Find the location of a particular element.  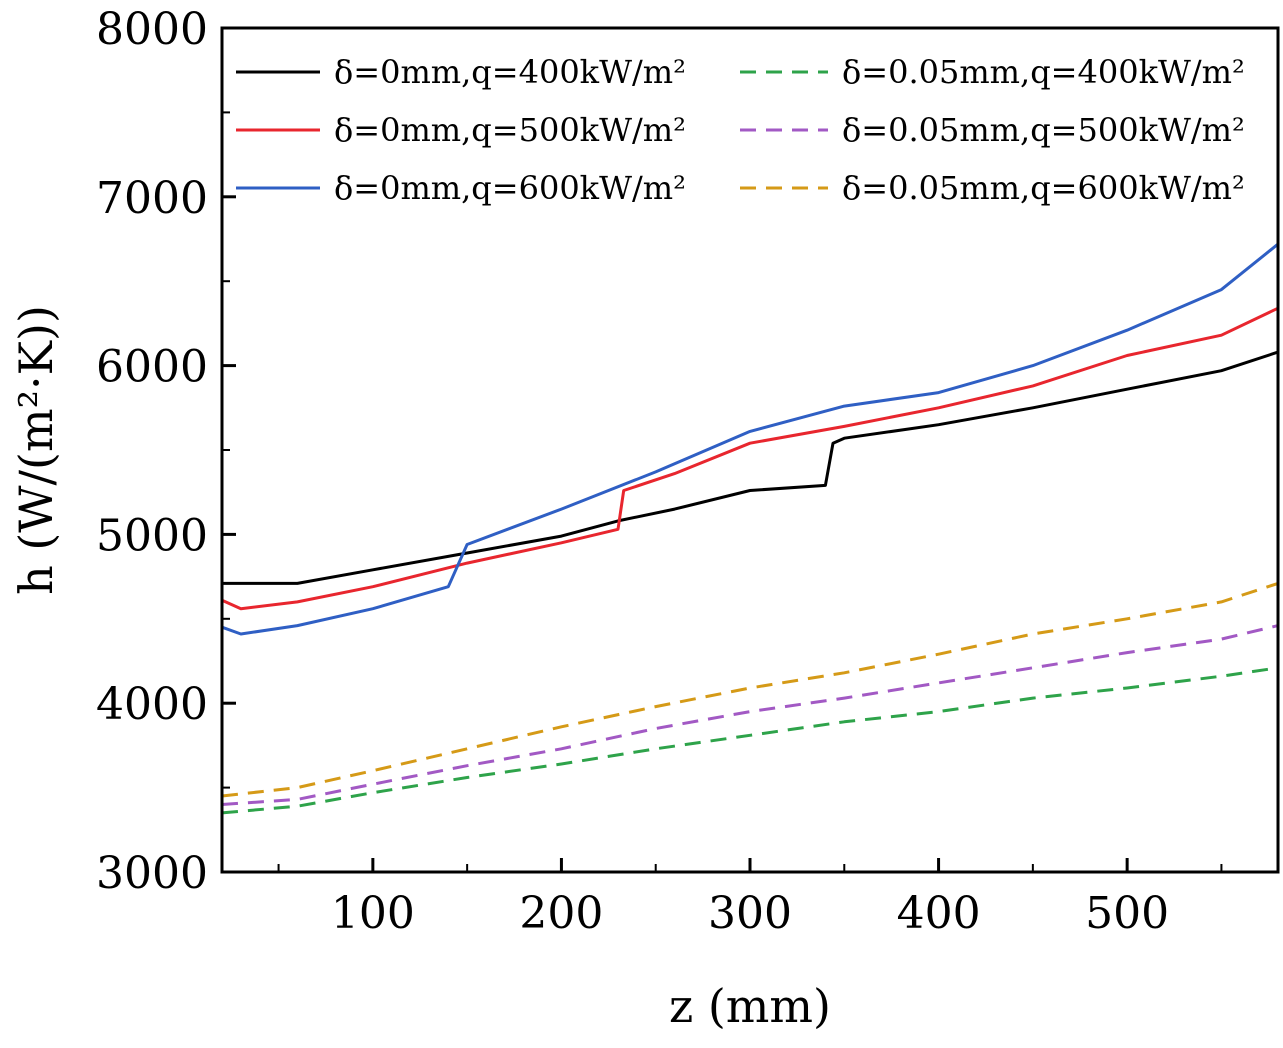

x-tick-label: 200 is located at coordinates (561, 913).